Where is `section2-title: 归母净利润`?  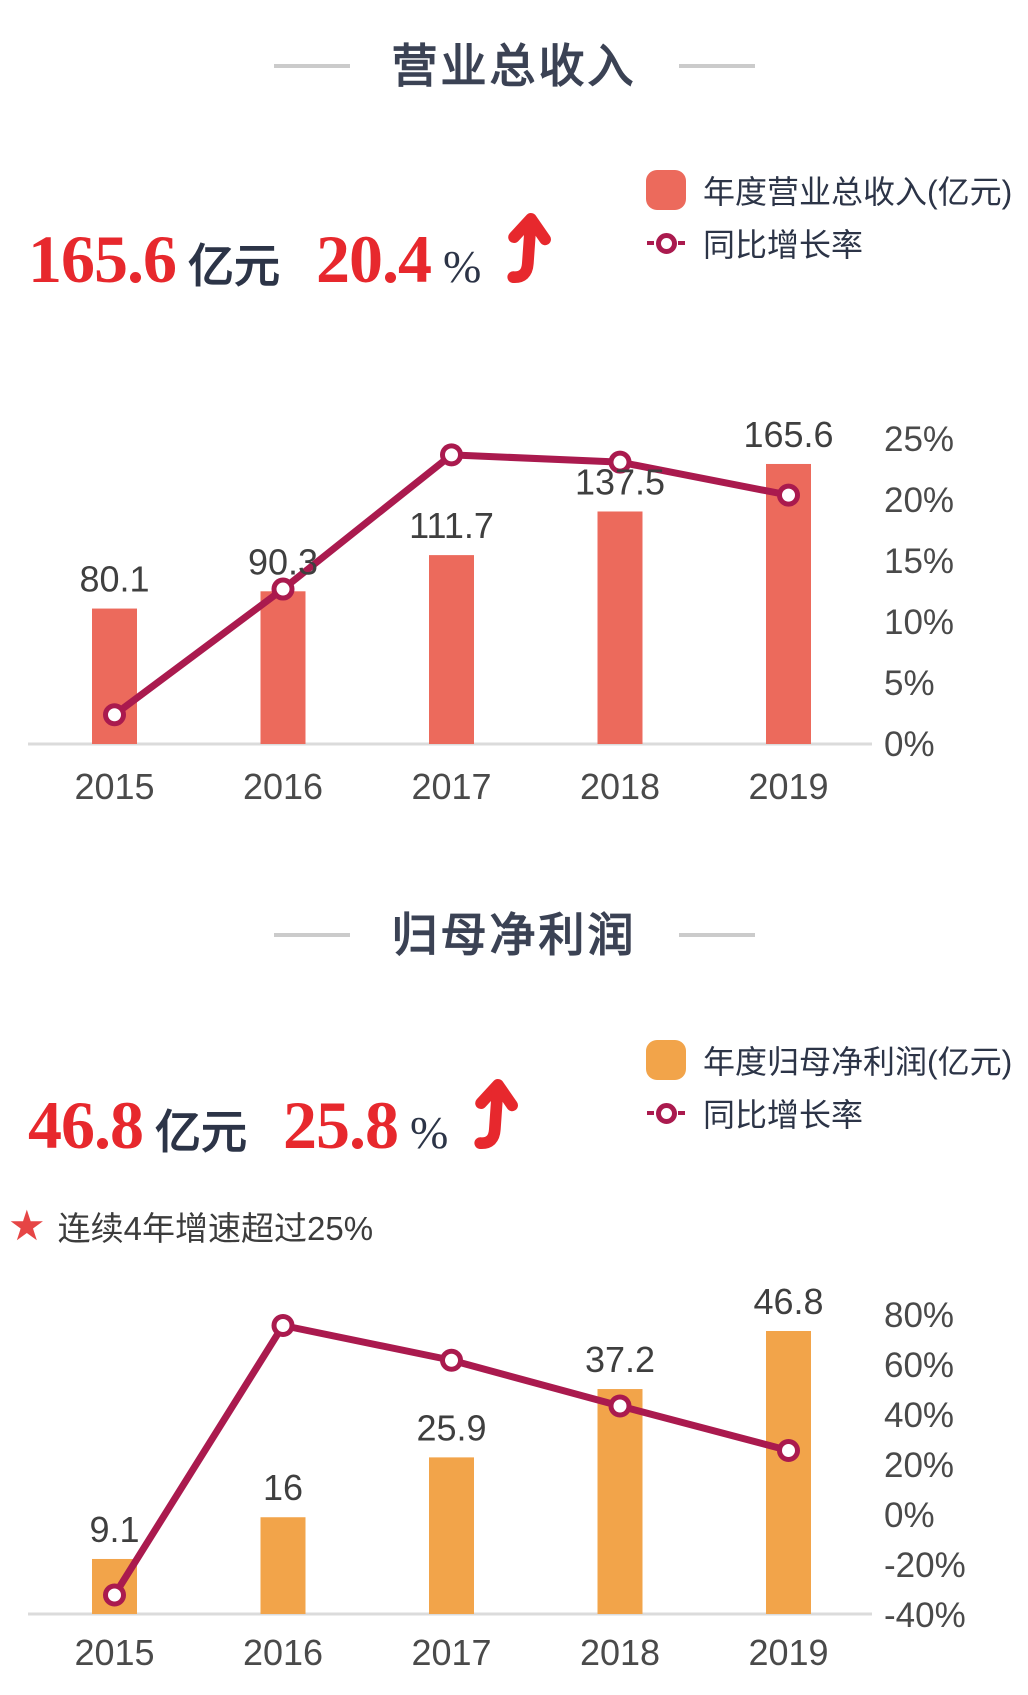
section2-title: 归母净利润 is located at coordinates (514, 935).